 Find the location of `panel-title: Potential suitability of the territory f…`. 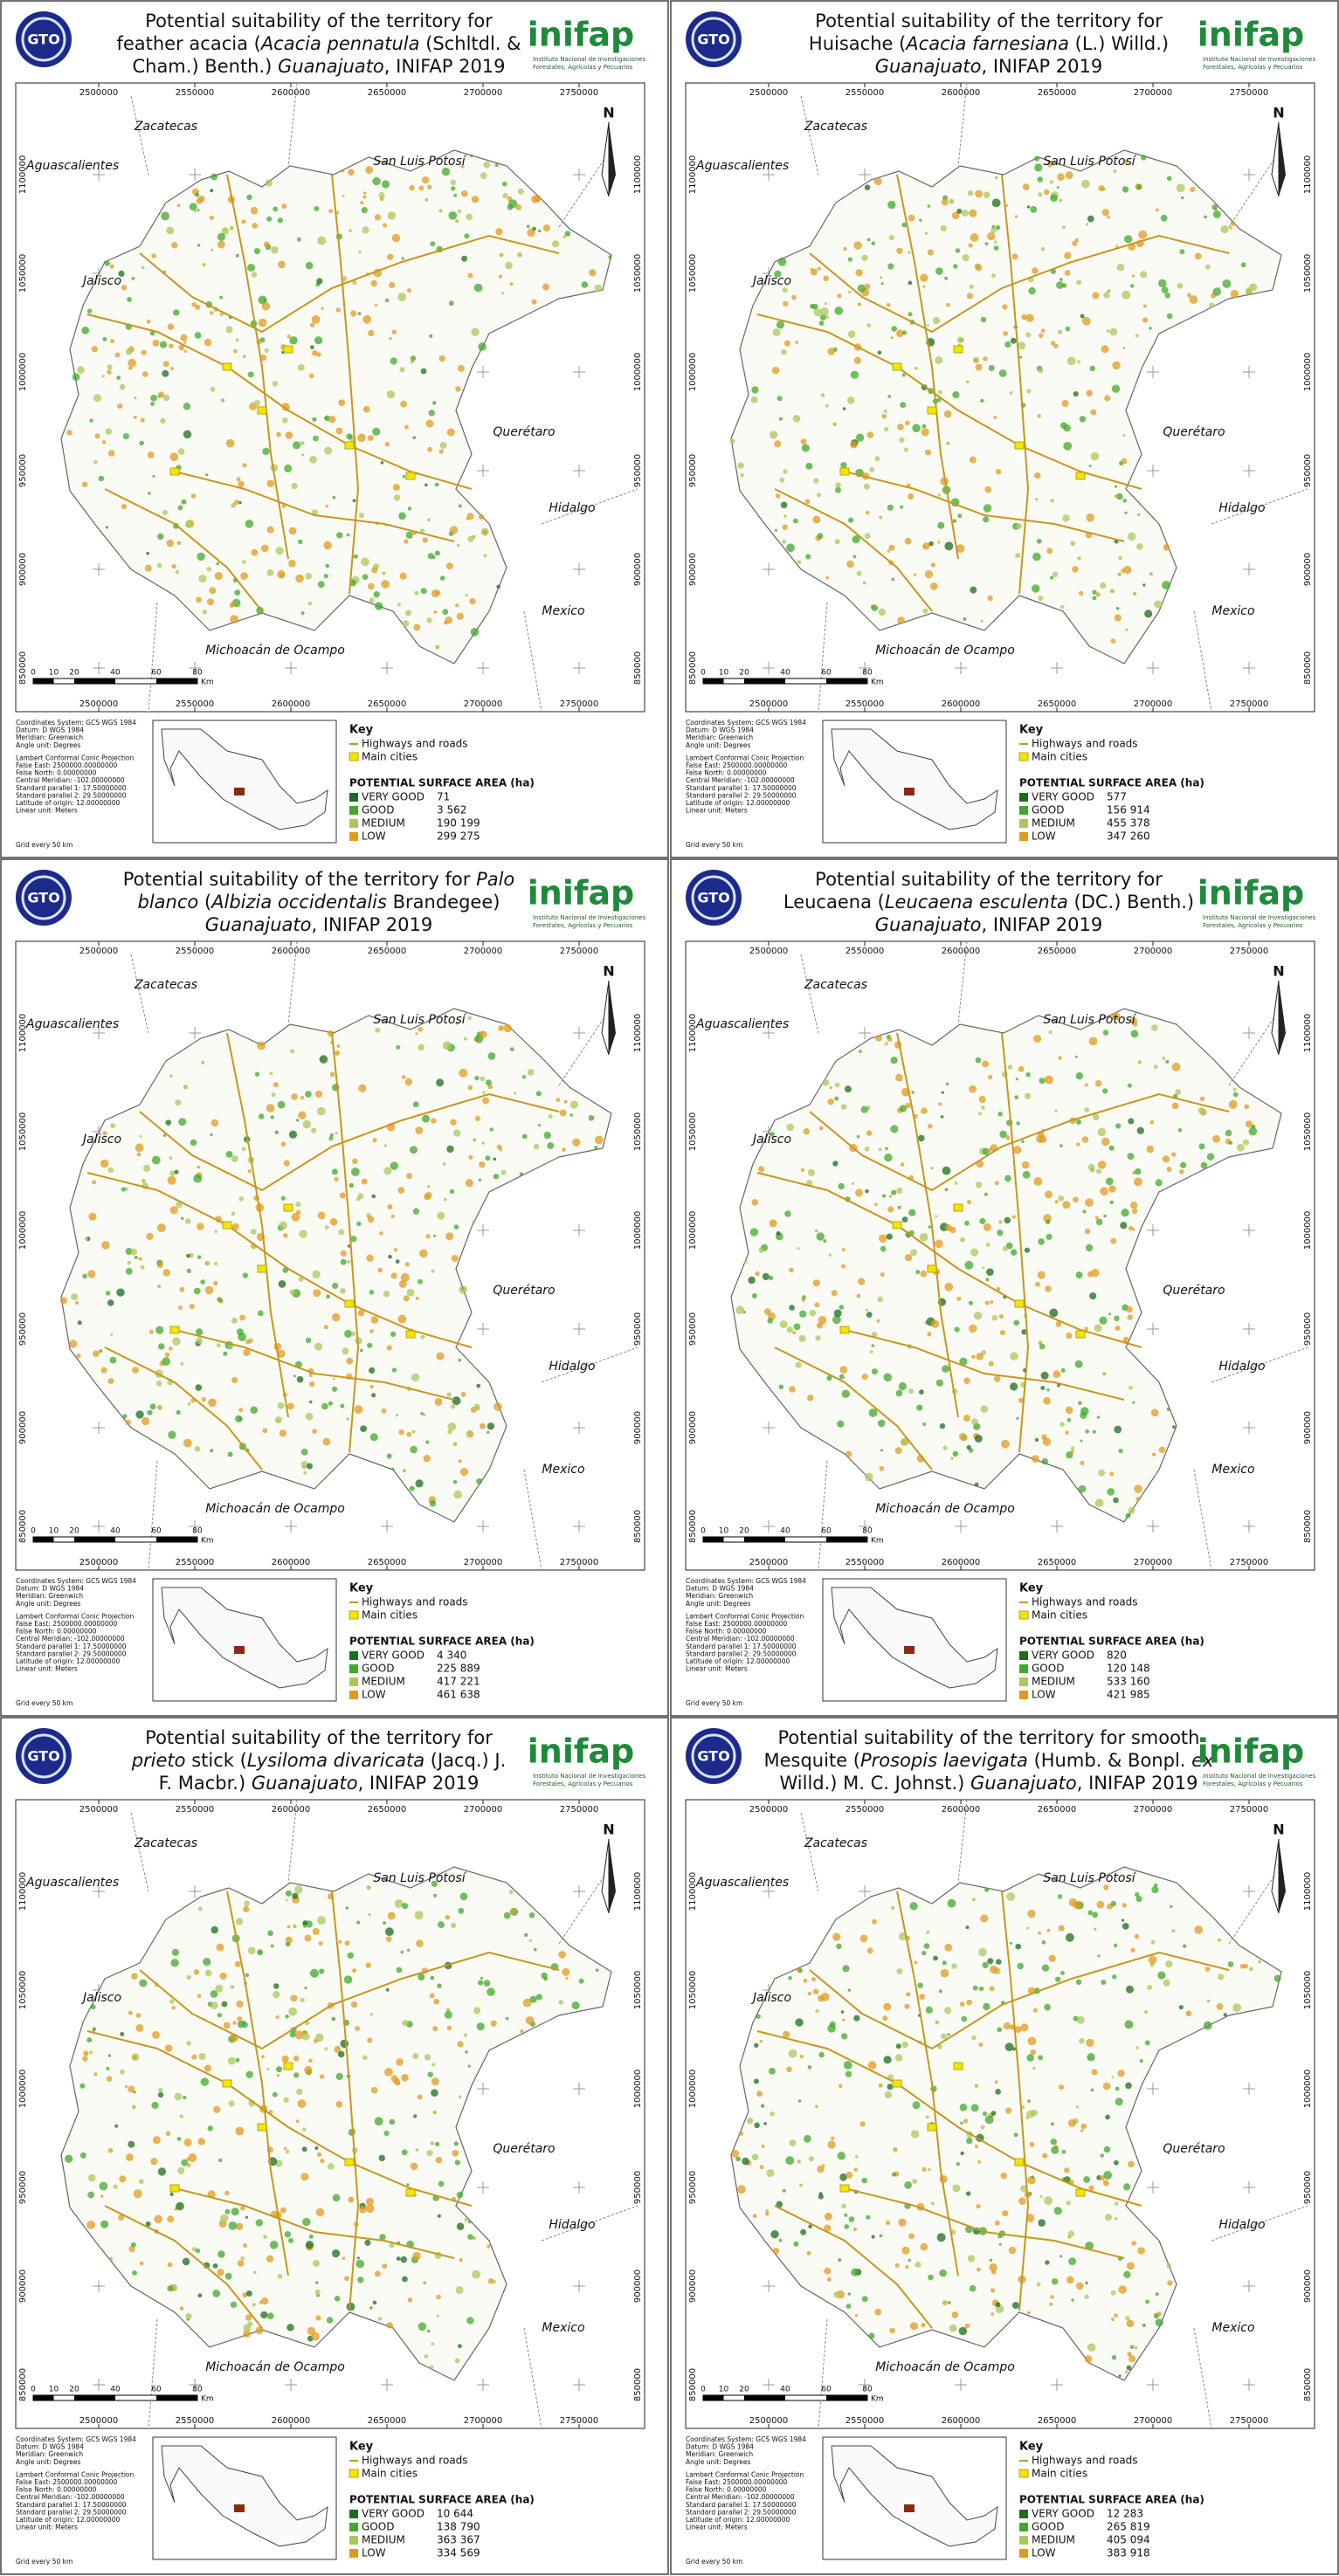

panel-title: Potential suitability of the territory f… is located at coordinates (989, 20).